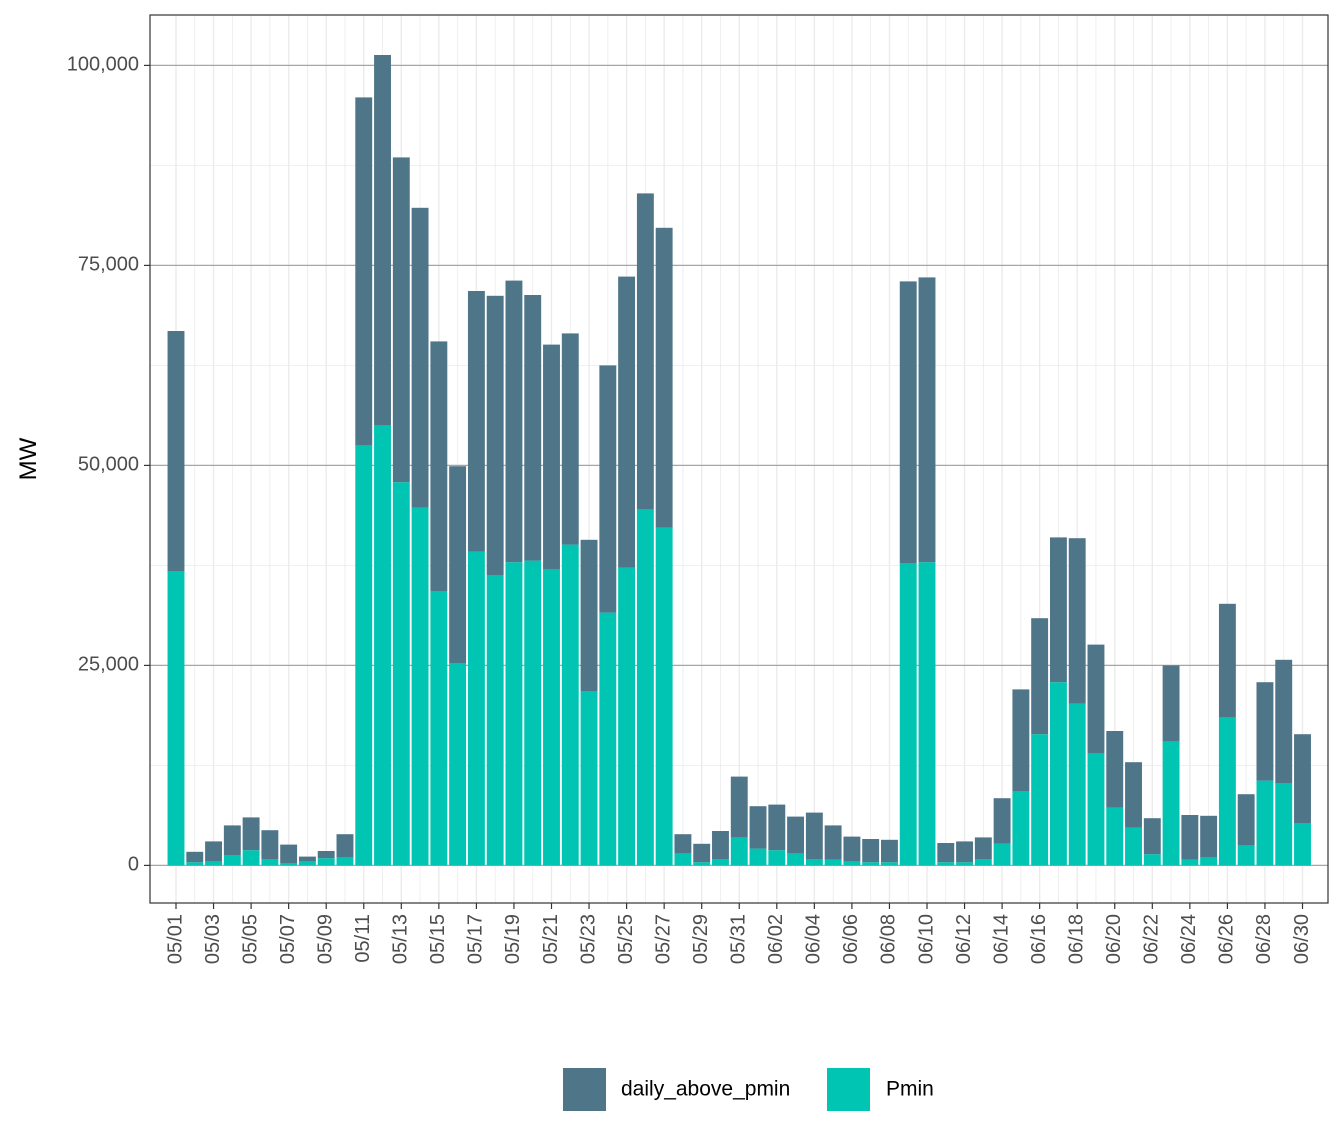 This screenshot has width=1344, height=1142. I want to click on y-tick-label: 50,000, so click(108, 465).